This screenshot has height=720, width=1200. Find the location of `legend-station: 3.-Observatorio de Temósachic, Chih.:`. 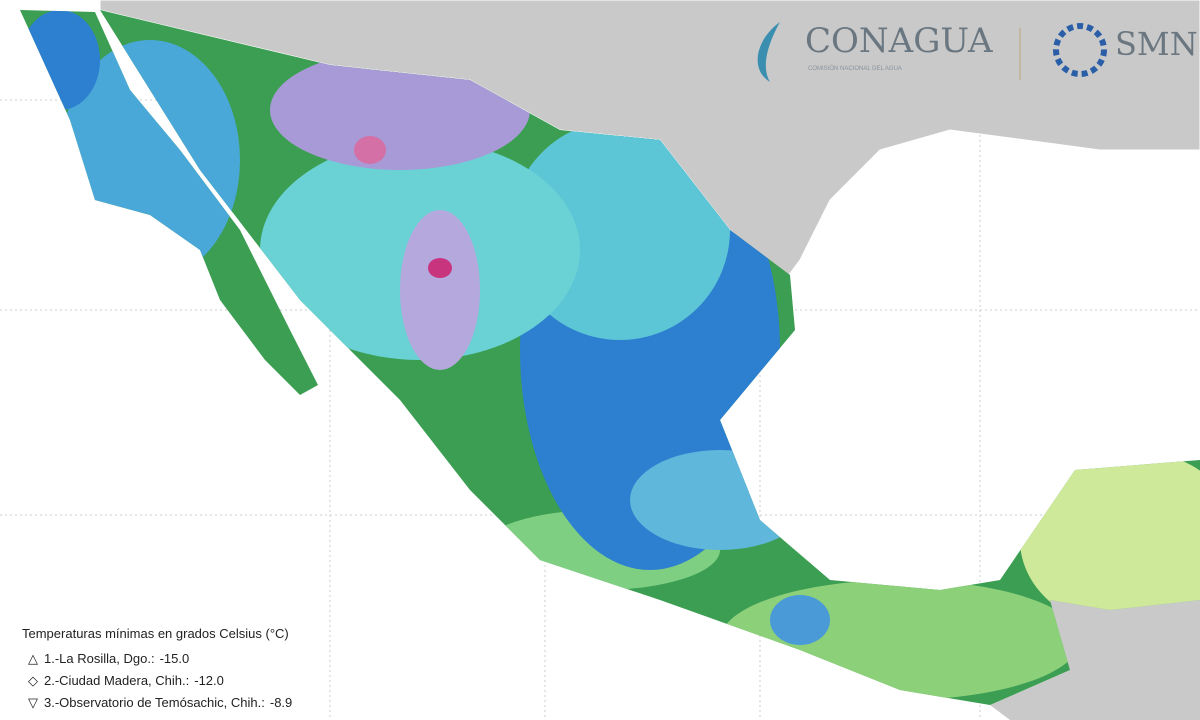

legend-station: 3.-Observatorio de Temósachic, Chih.: is located at coordinates (154, 702).